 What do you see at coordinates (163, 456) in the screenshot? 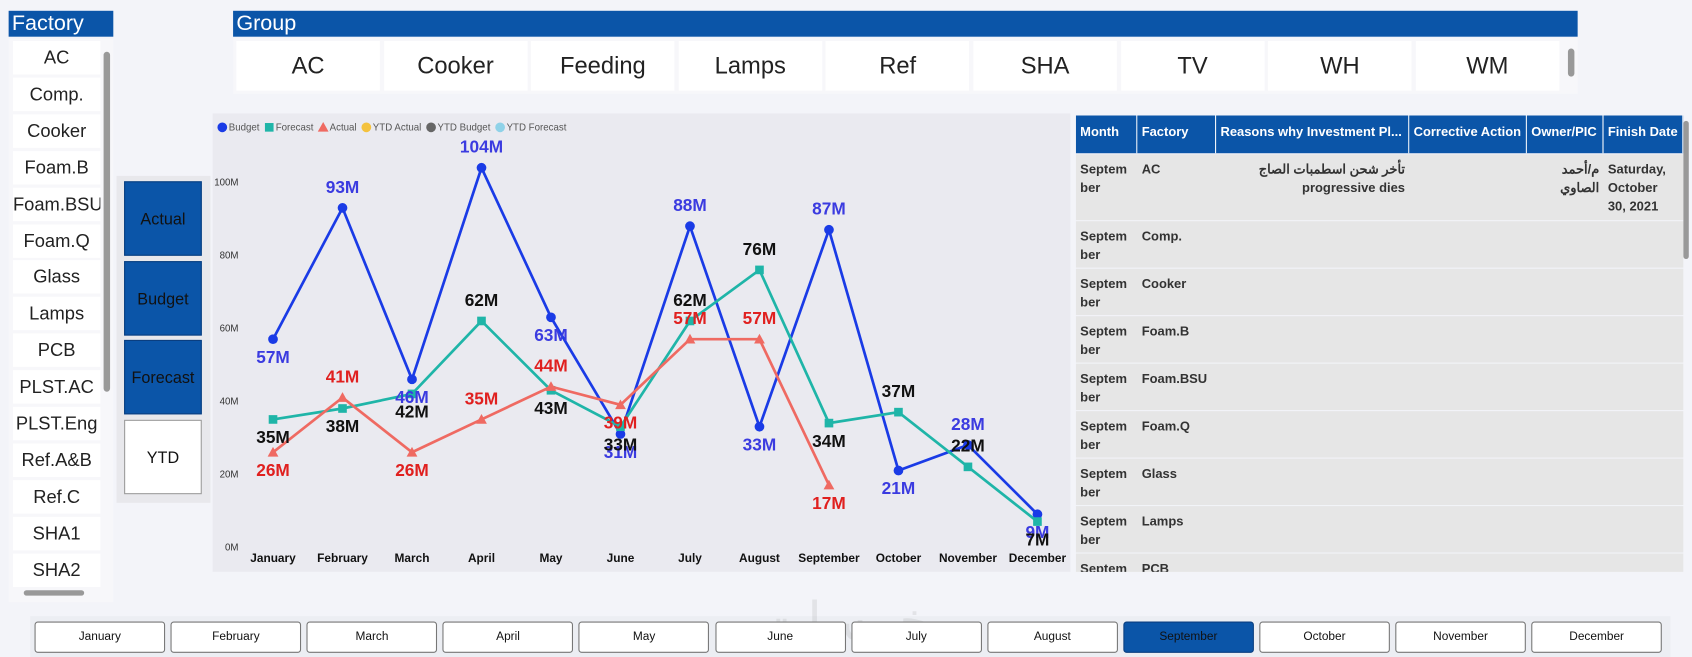
I see `measure-button: YTD` at bounding box center [163, 456].